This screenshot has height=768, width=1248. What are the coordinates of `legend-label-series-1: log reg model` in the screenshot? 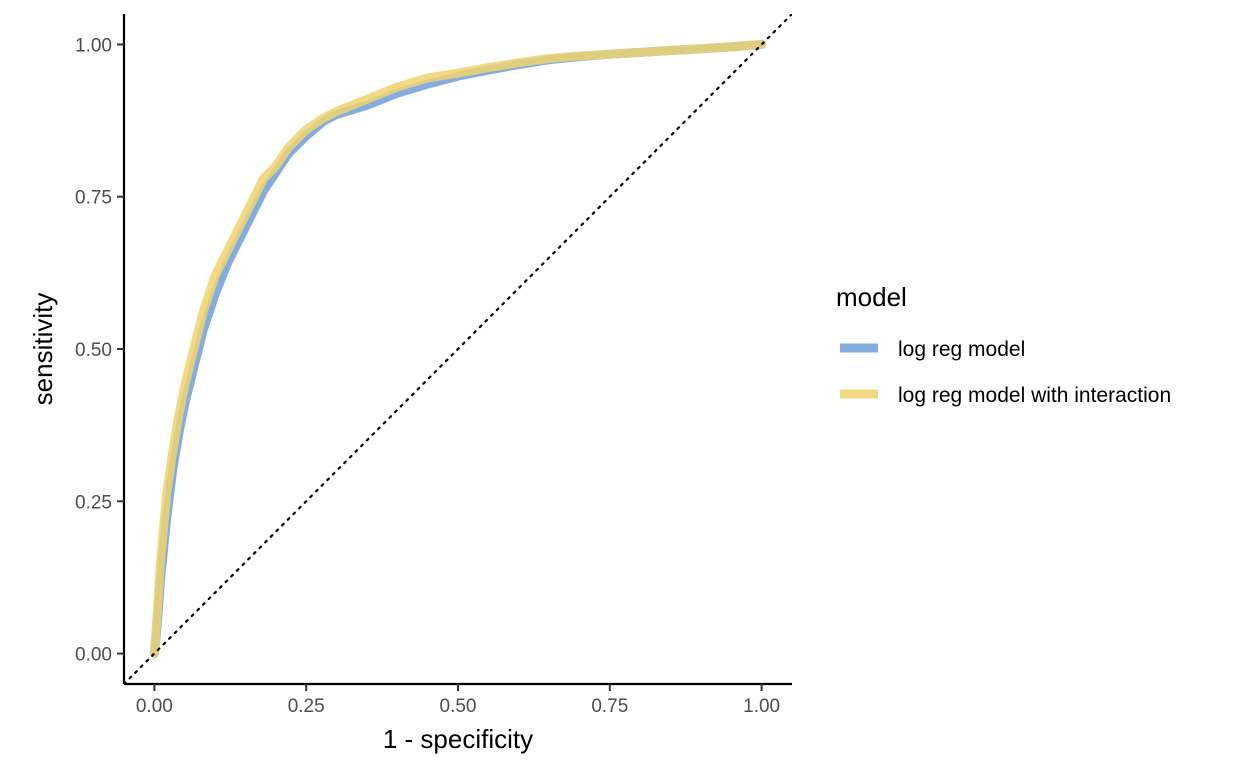 It's located at (961, 349).